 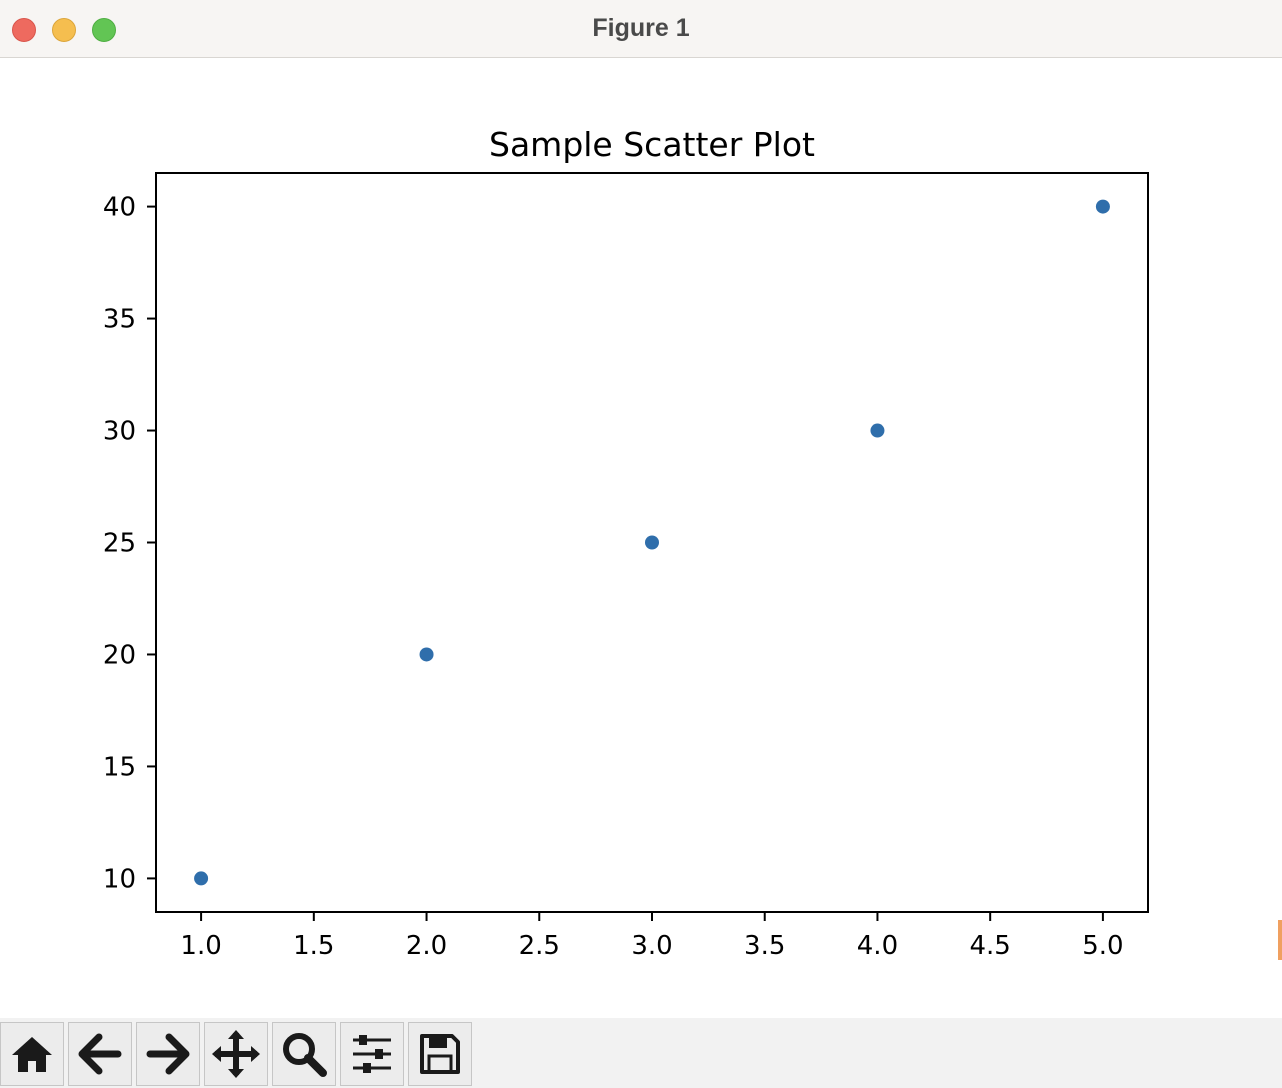 I want to click on floppy-disk-icon, so click(x=440, y=1054).